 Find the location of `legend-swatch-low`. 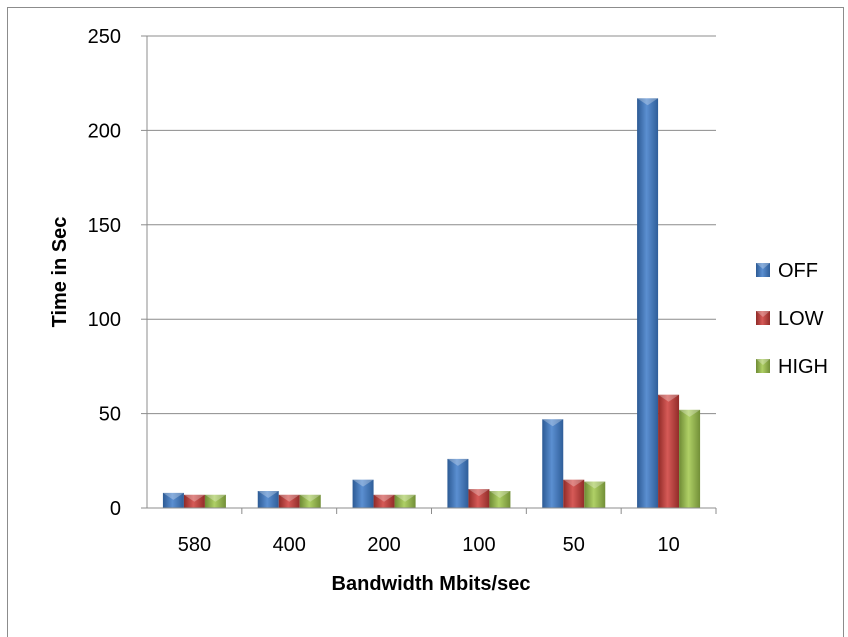

legend-swatch-low is located at coordinates (763, 318).